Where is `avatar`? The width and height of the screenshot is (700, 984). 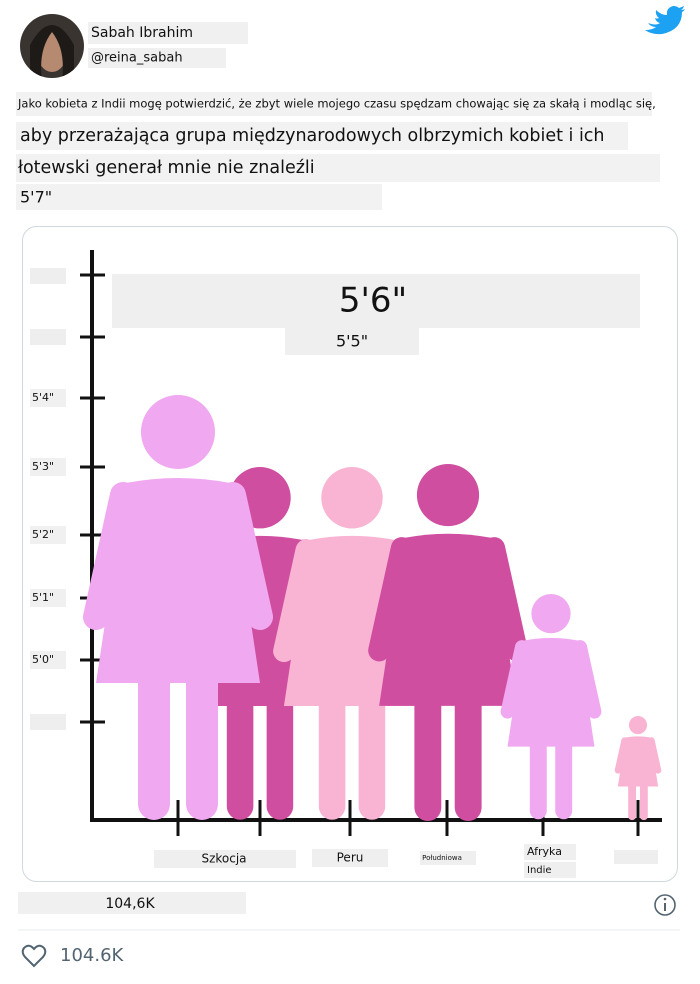
avatar is located at coordinates (52, 47).